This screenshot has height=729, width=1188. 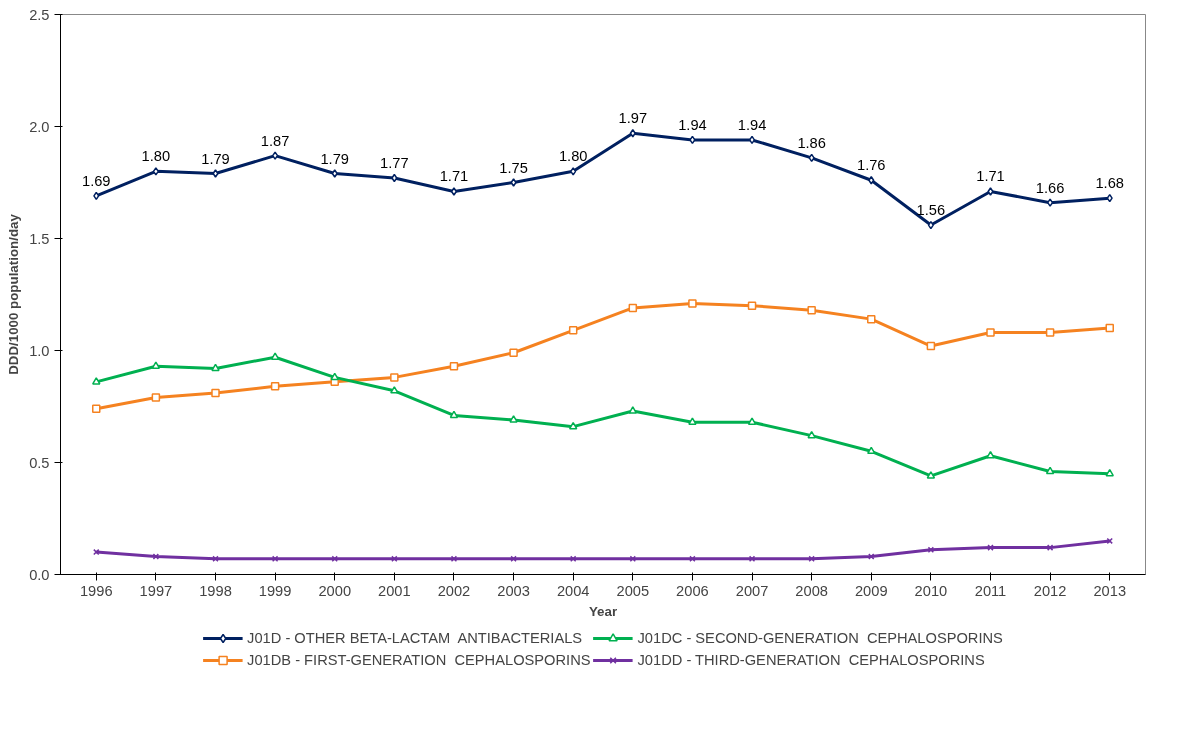 What do you see at coordinates (39, 14) in the screenshot?
I see `y-tick-label: 2.5` at bounding box center [39, 14].